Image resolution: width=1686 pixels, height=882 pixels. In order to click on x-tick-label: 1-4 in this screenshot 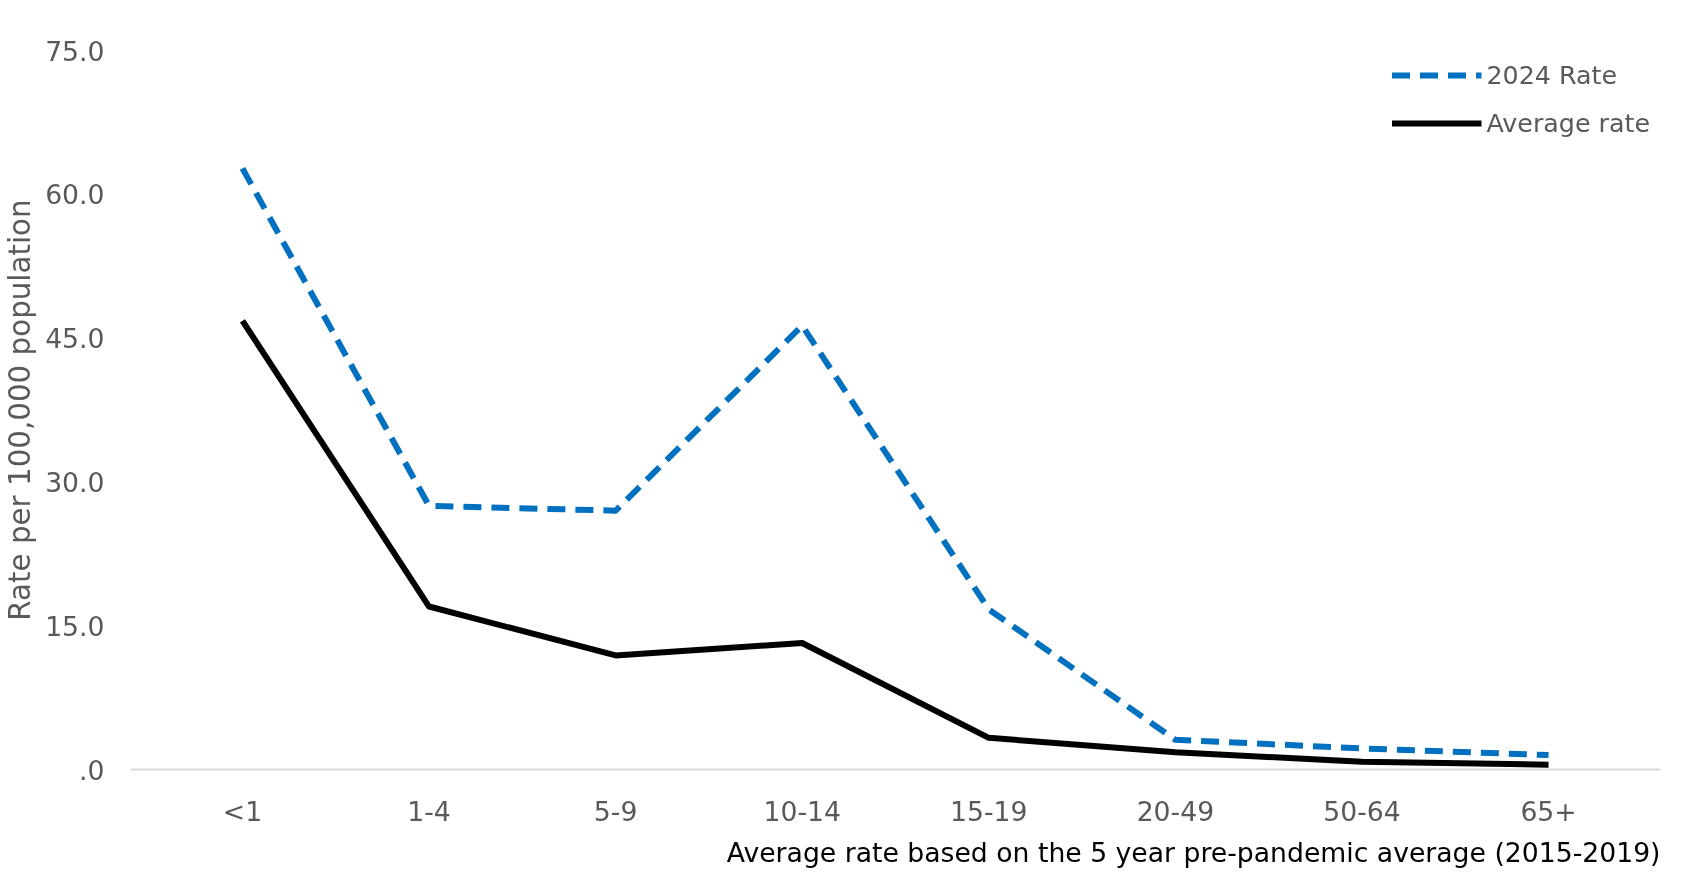, I will do `click(429, 811)`.